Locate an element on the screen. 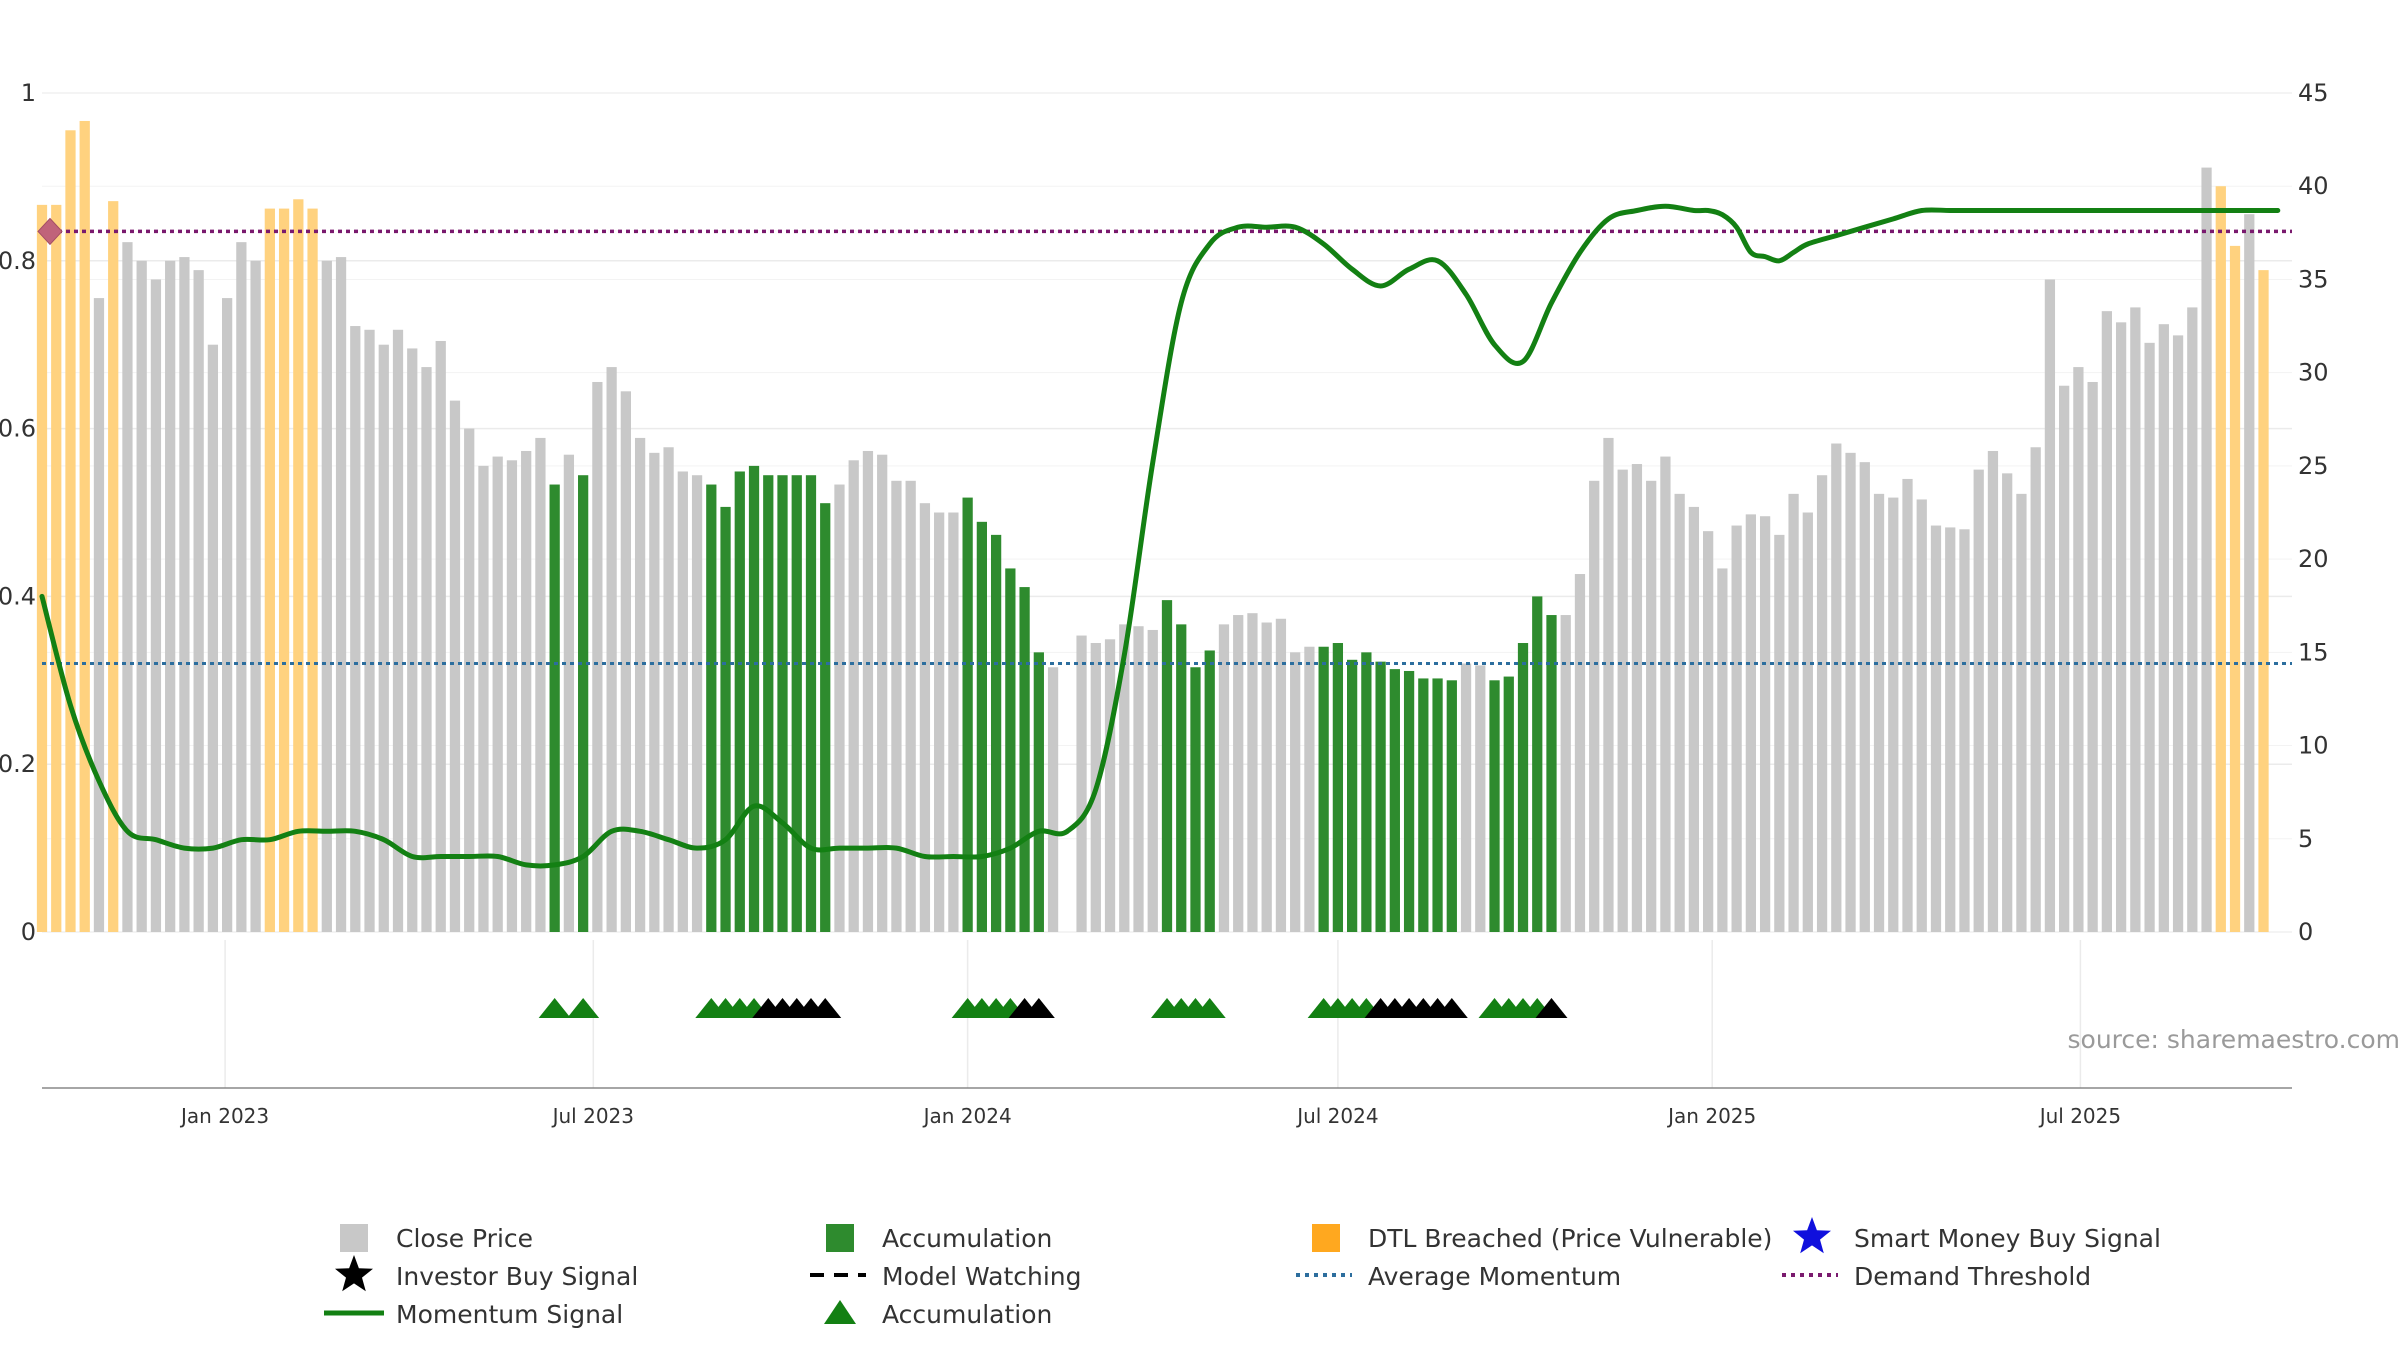 This screenshot has width=2400, height=1354. y-right-tick-label: 45 is located at coordinates (2313, 93).